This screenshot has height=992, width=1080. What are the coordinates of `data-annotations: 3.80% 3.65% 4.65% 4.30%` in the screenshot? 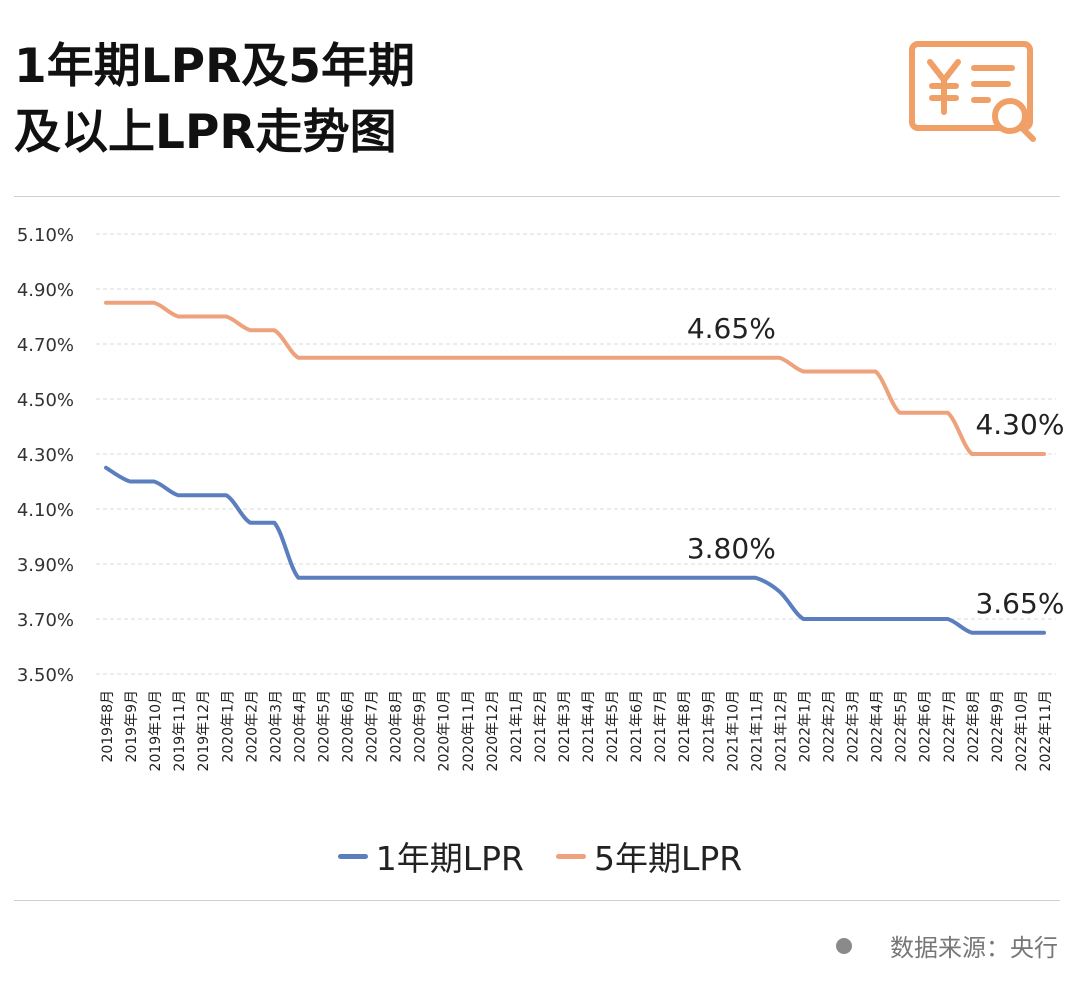 It's located at (876, 466).